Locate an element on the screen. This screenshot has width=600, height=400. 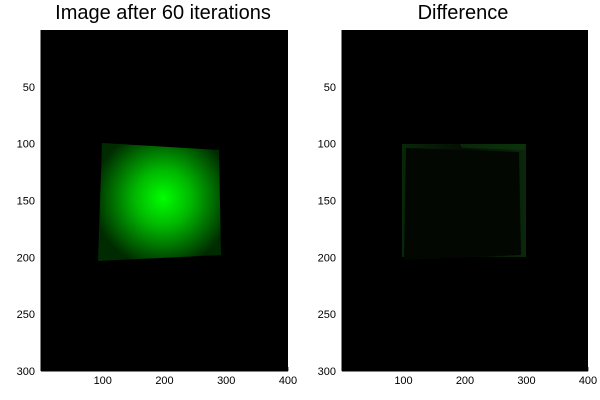
chart-title: Difference is located at coordinates (463, 13).